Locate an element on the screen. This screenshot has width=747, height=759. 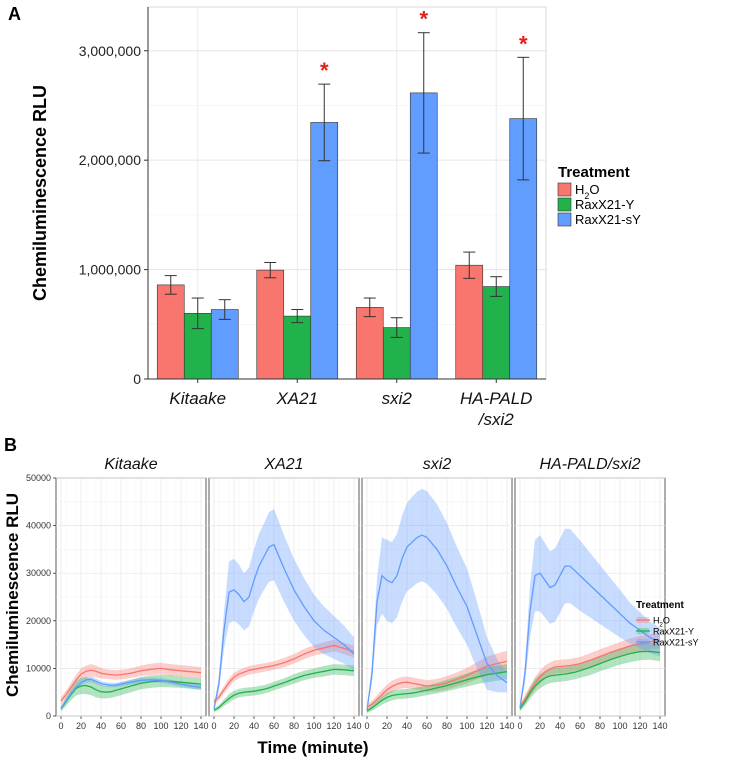
facet-2: 0 20 40 60 80 100 120 140 sxi2 is located at coordinates (438, 593).